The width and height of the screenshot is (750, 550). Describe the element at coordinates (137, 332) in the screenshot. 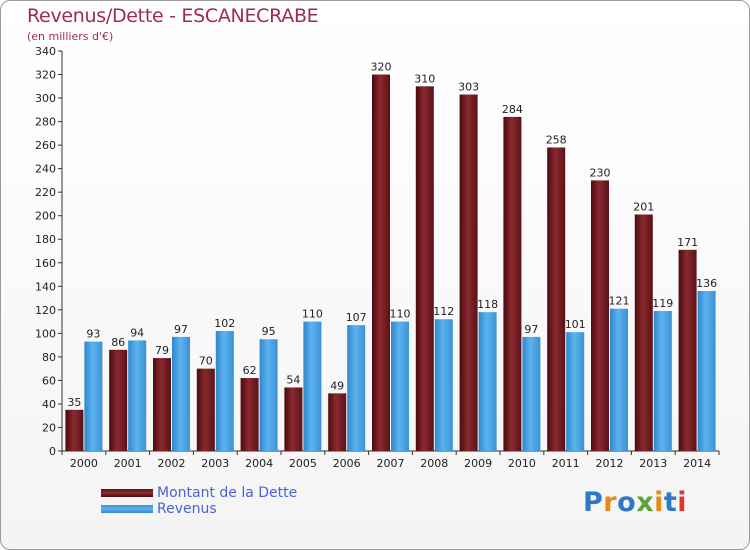

I see `data-label: 94` at that location.